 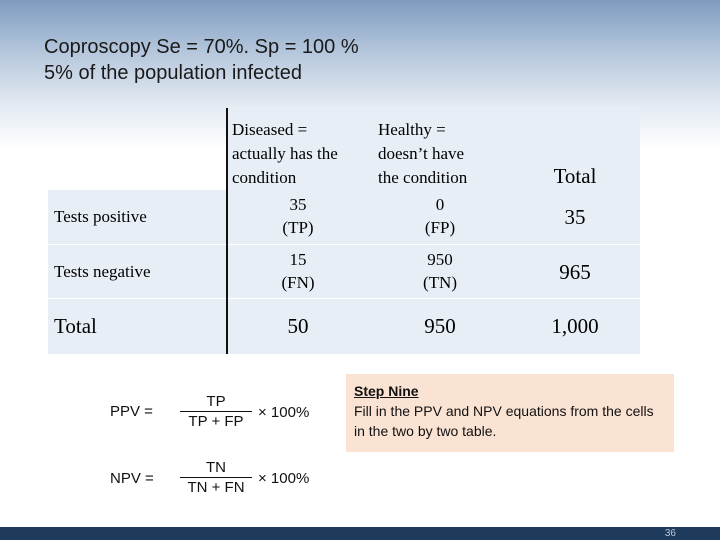 What do you see at coordinates (298, 271) in the screenshot?
I see `cell-fn: 15 (FN)` at bounding box center [298, 271].